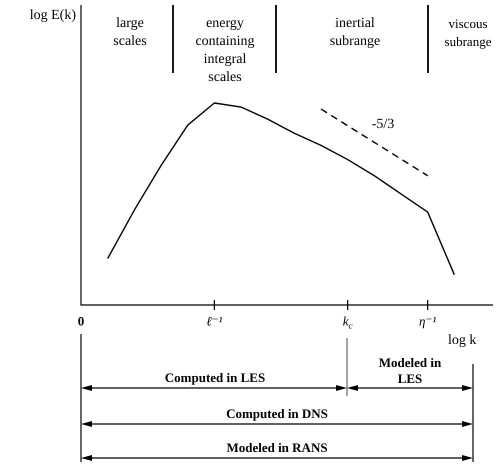  Describe the element at coordinates (214, 320) in the screenshot. I see `x-tick-label: ℓ⁻¹` at that location.